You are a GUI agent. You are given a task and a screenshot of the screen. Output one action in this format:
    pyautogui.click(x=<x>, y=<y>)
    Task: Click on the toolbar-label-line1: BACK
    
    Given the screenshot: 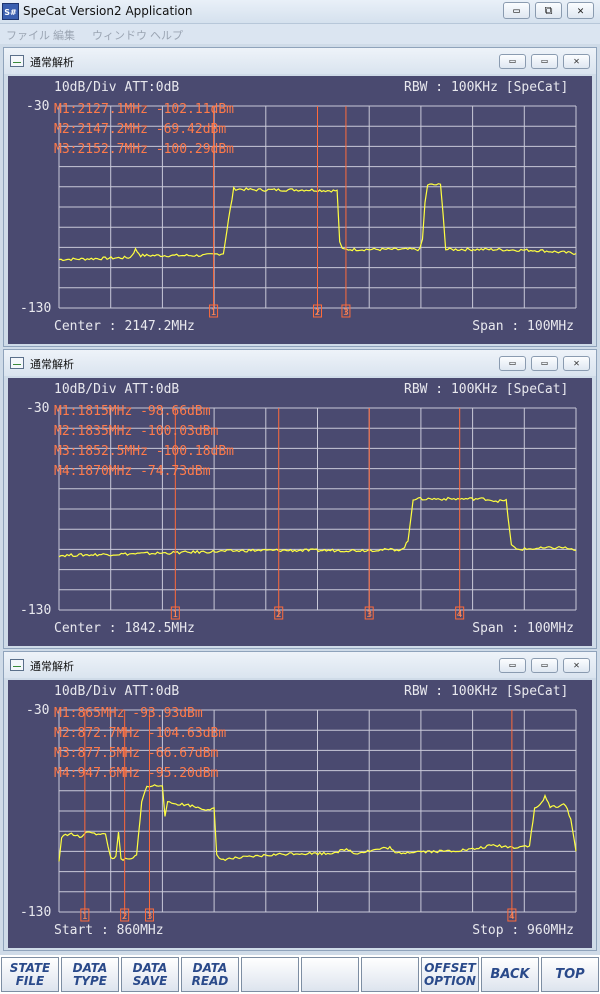 What is the action you would take?
    pyautogui.click(x=510, y=974)
    